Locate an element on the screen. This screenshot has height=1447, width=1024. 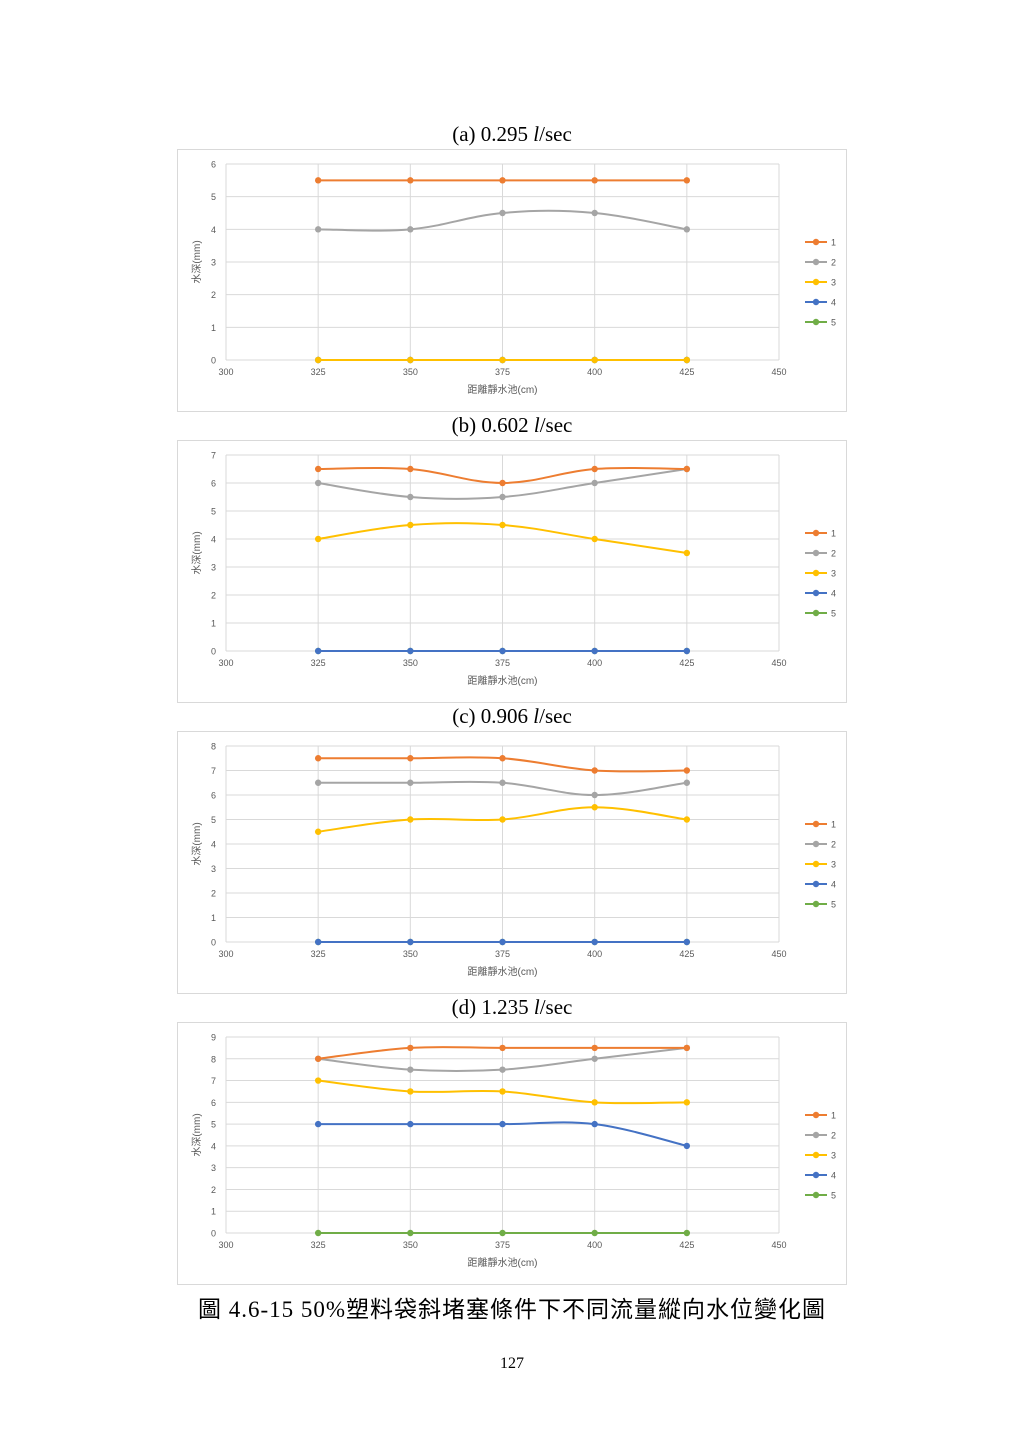
data-point-s5-x325 is located at coordinates (318, 1233).